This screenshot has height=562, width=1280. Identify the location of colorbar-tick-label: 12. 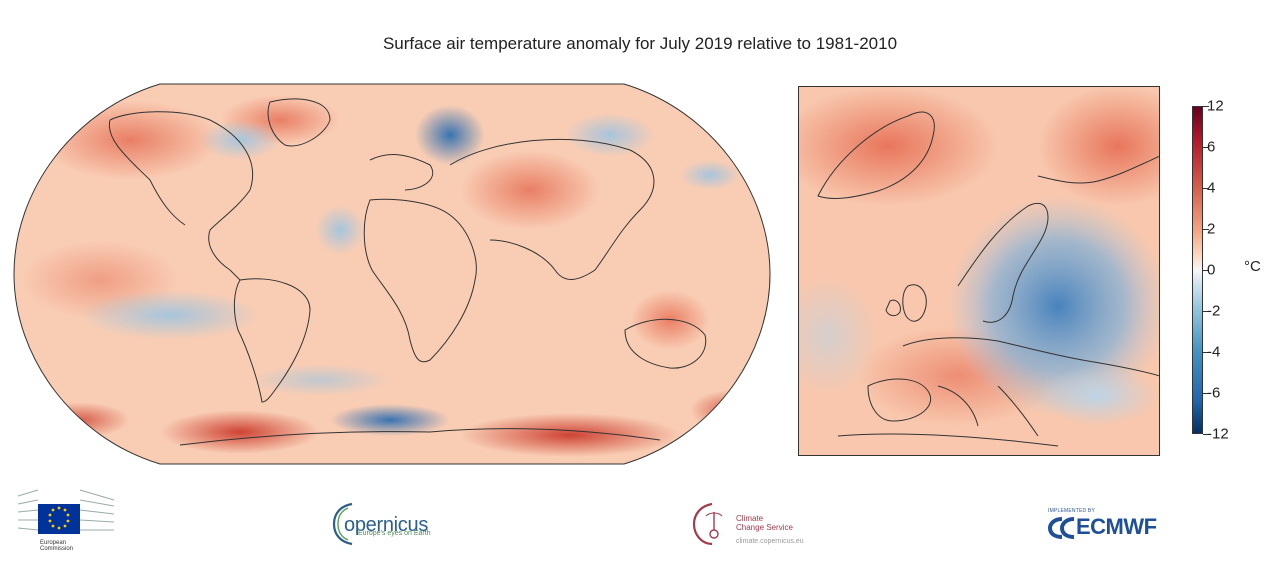
(1215, 106).